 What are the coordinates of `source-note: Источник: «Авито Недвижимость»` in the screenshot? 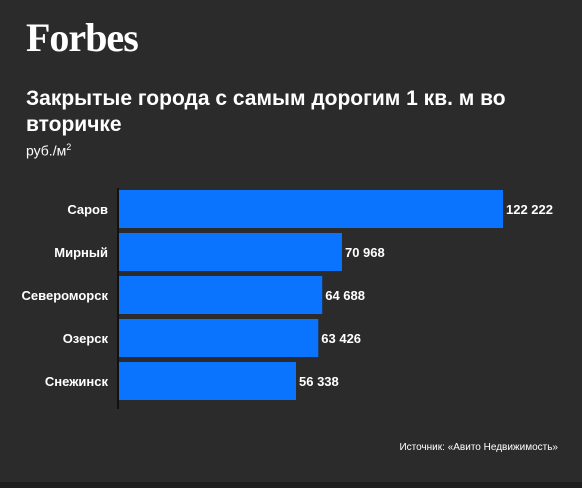 It's located at (478, 447).